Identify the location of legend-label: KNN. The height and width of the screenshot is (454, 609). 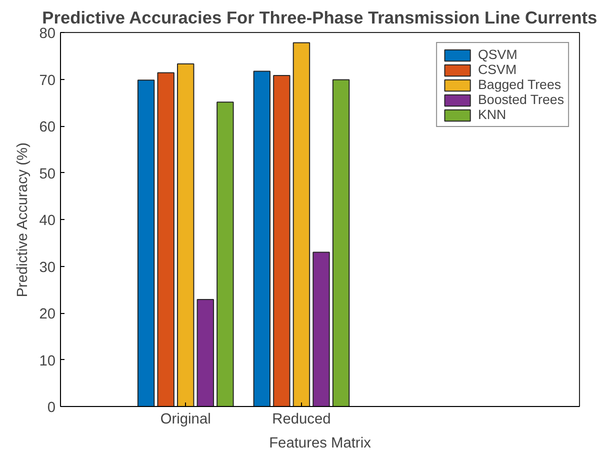
(492, 114).